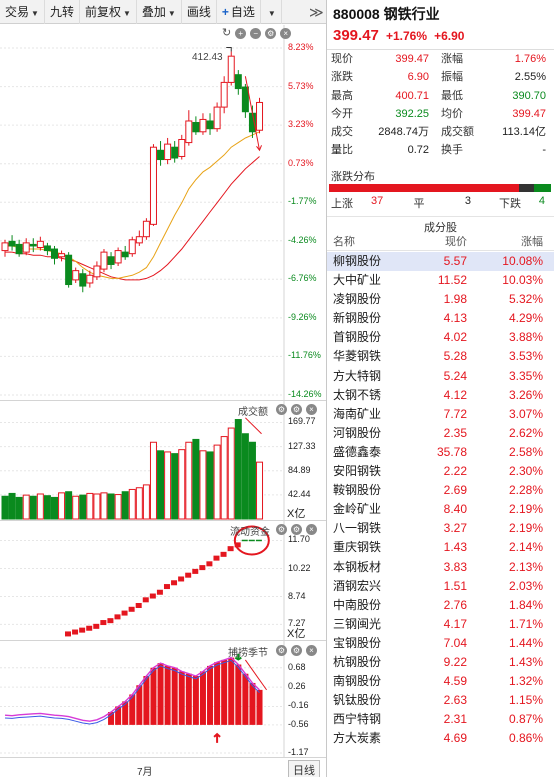 The height and width of the screenshot is (777, 554). I want to click on add-watchlist-button: + 自选, so click(239, 12).